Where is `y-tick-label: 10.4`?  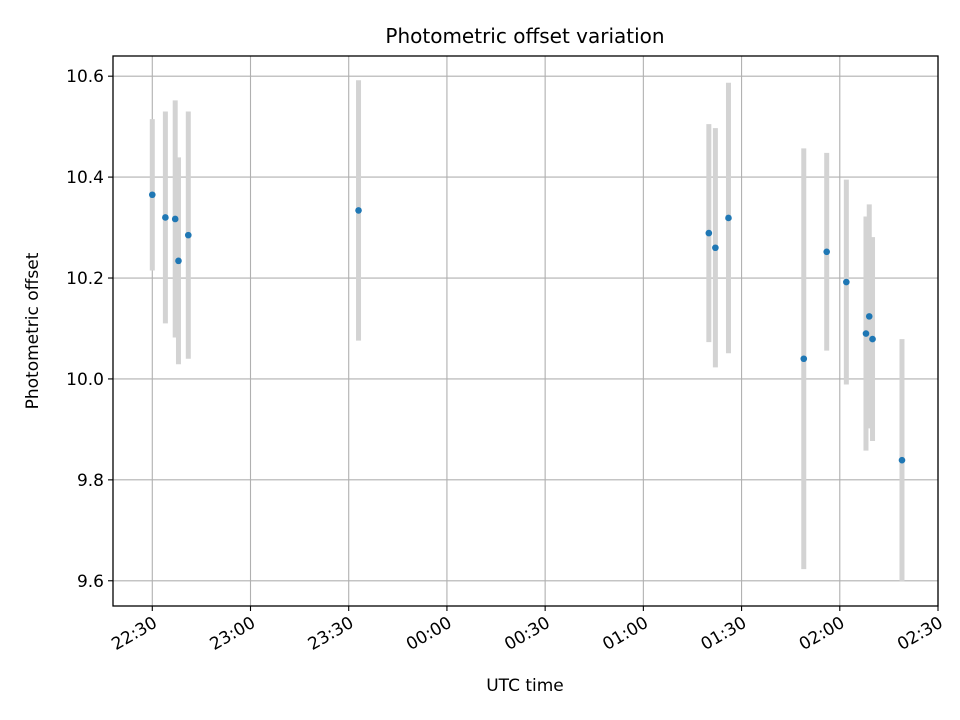 y-tick-label: 10.4 is located at coordinates (85, 178).